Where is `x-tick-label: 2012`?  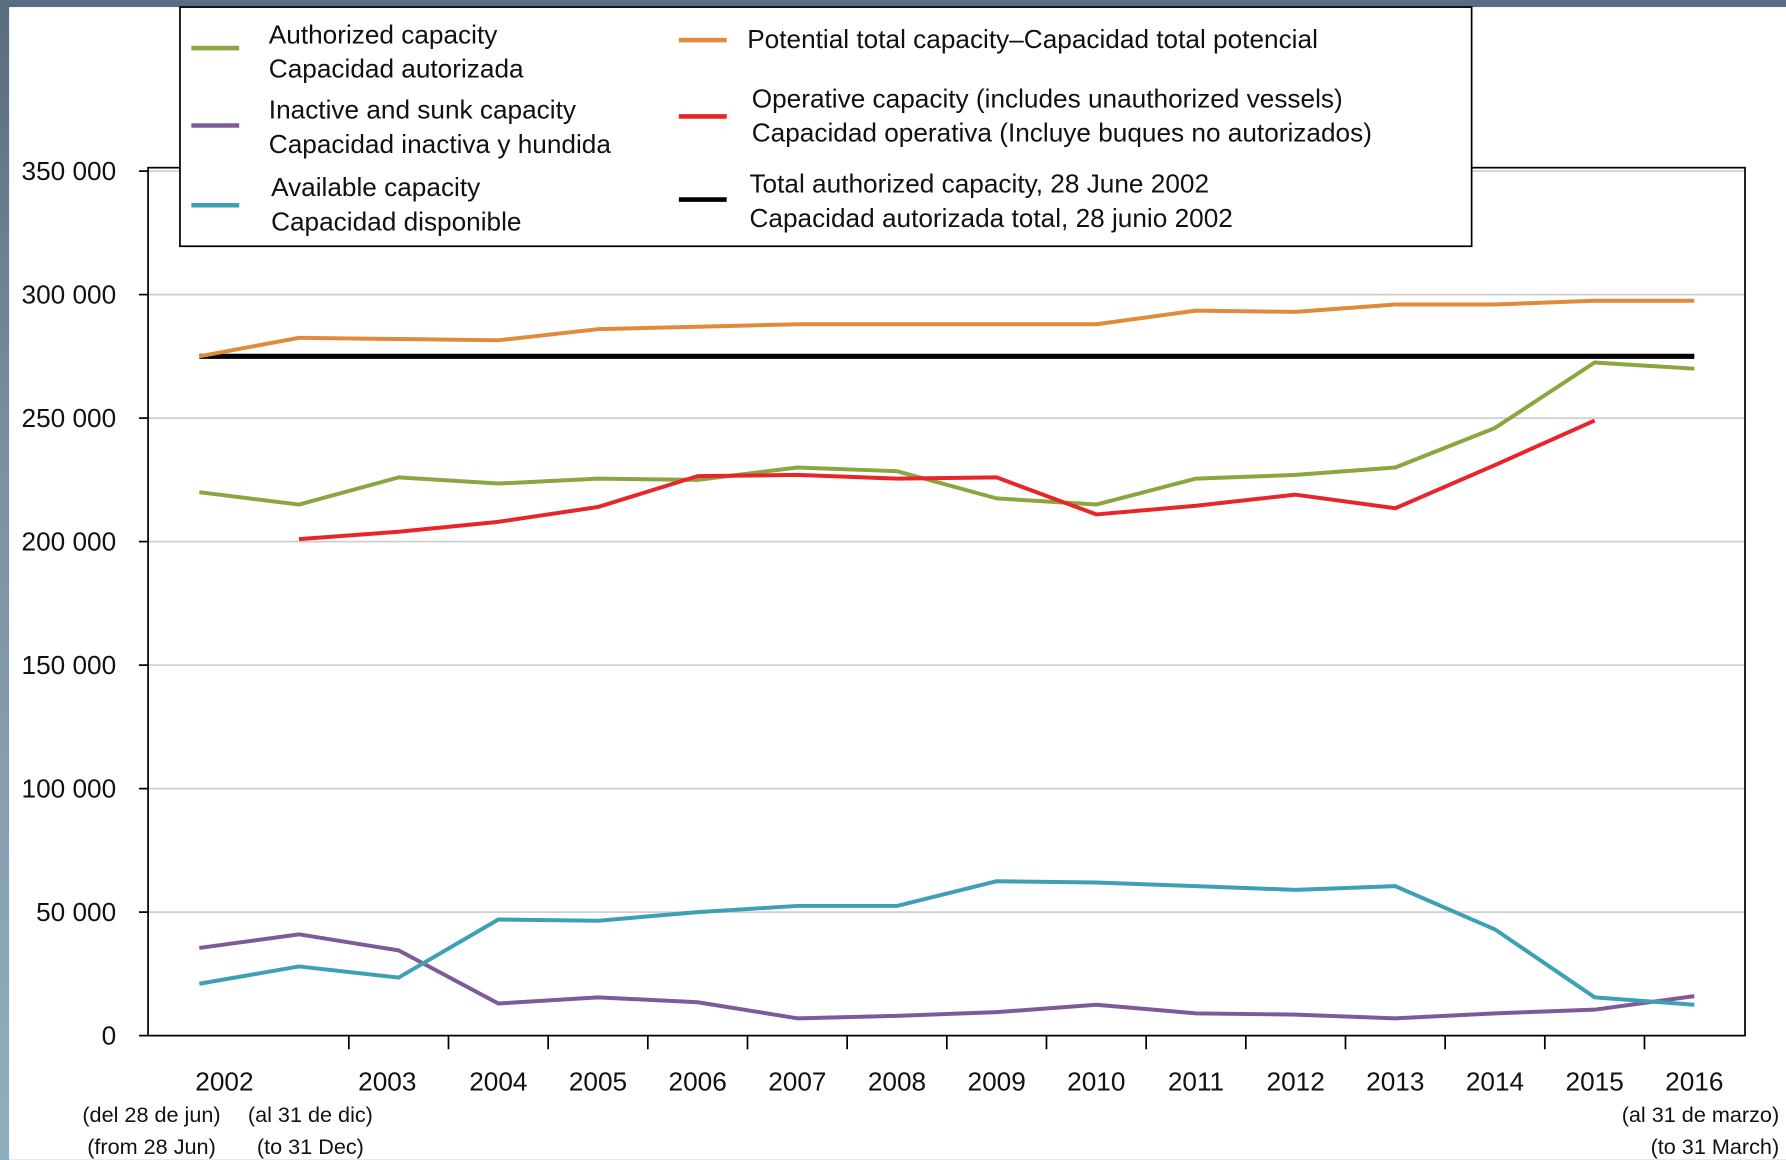
x-tick-label: 2012 is located at coordinates (1296, 1081).